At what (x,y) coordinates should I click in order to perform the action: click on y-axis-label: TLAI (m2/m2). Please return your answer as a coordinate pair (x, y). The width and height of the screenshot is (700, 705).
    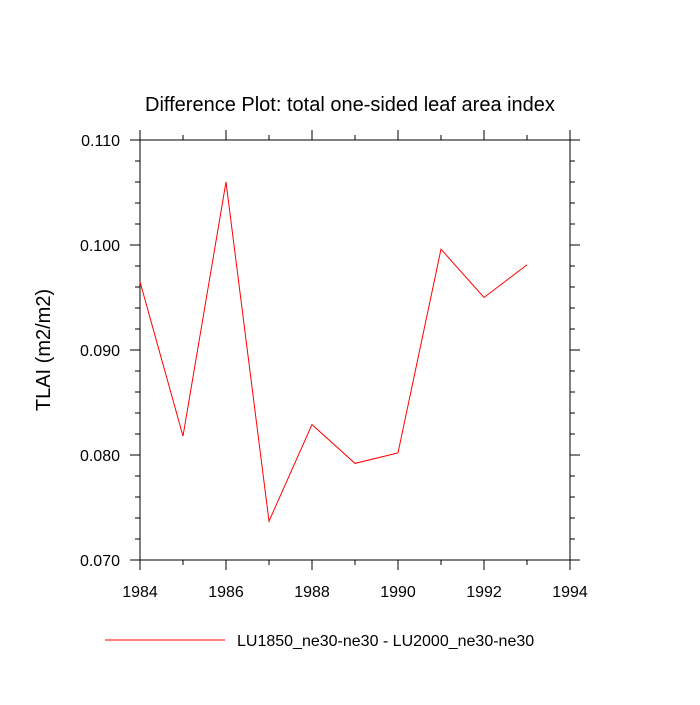
    Looking at the image, I should click on (44, 350).